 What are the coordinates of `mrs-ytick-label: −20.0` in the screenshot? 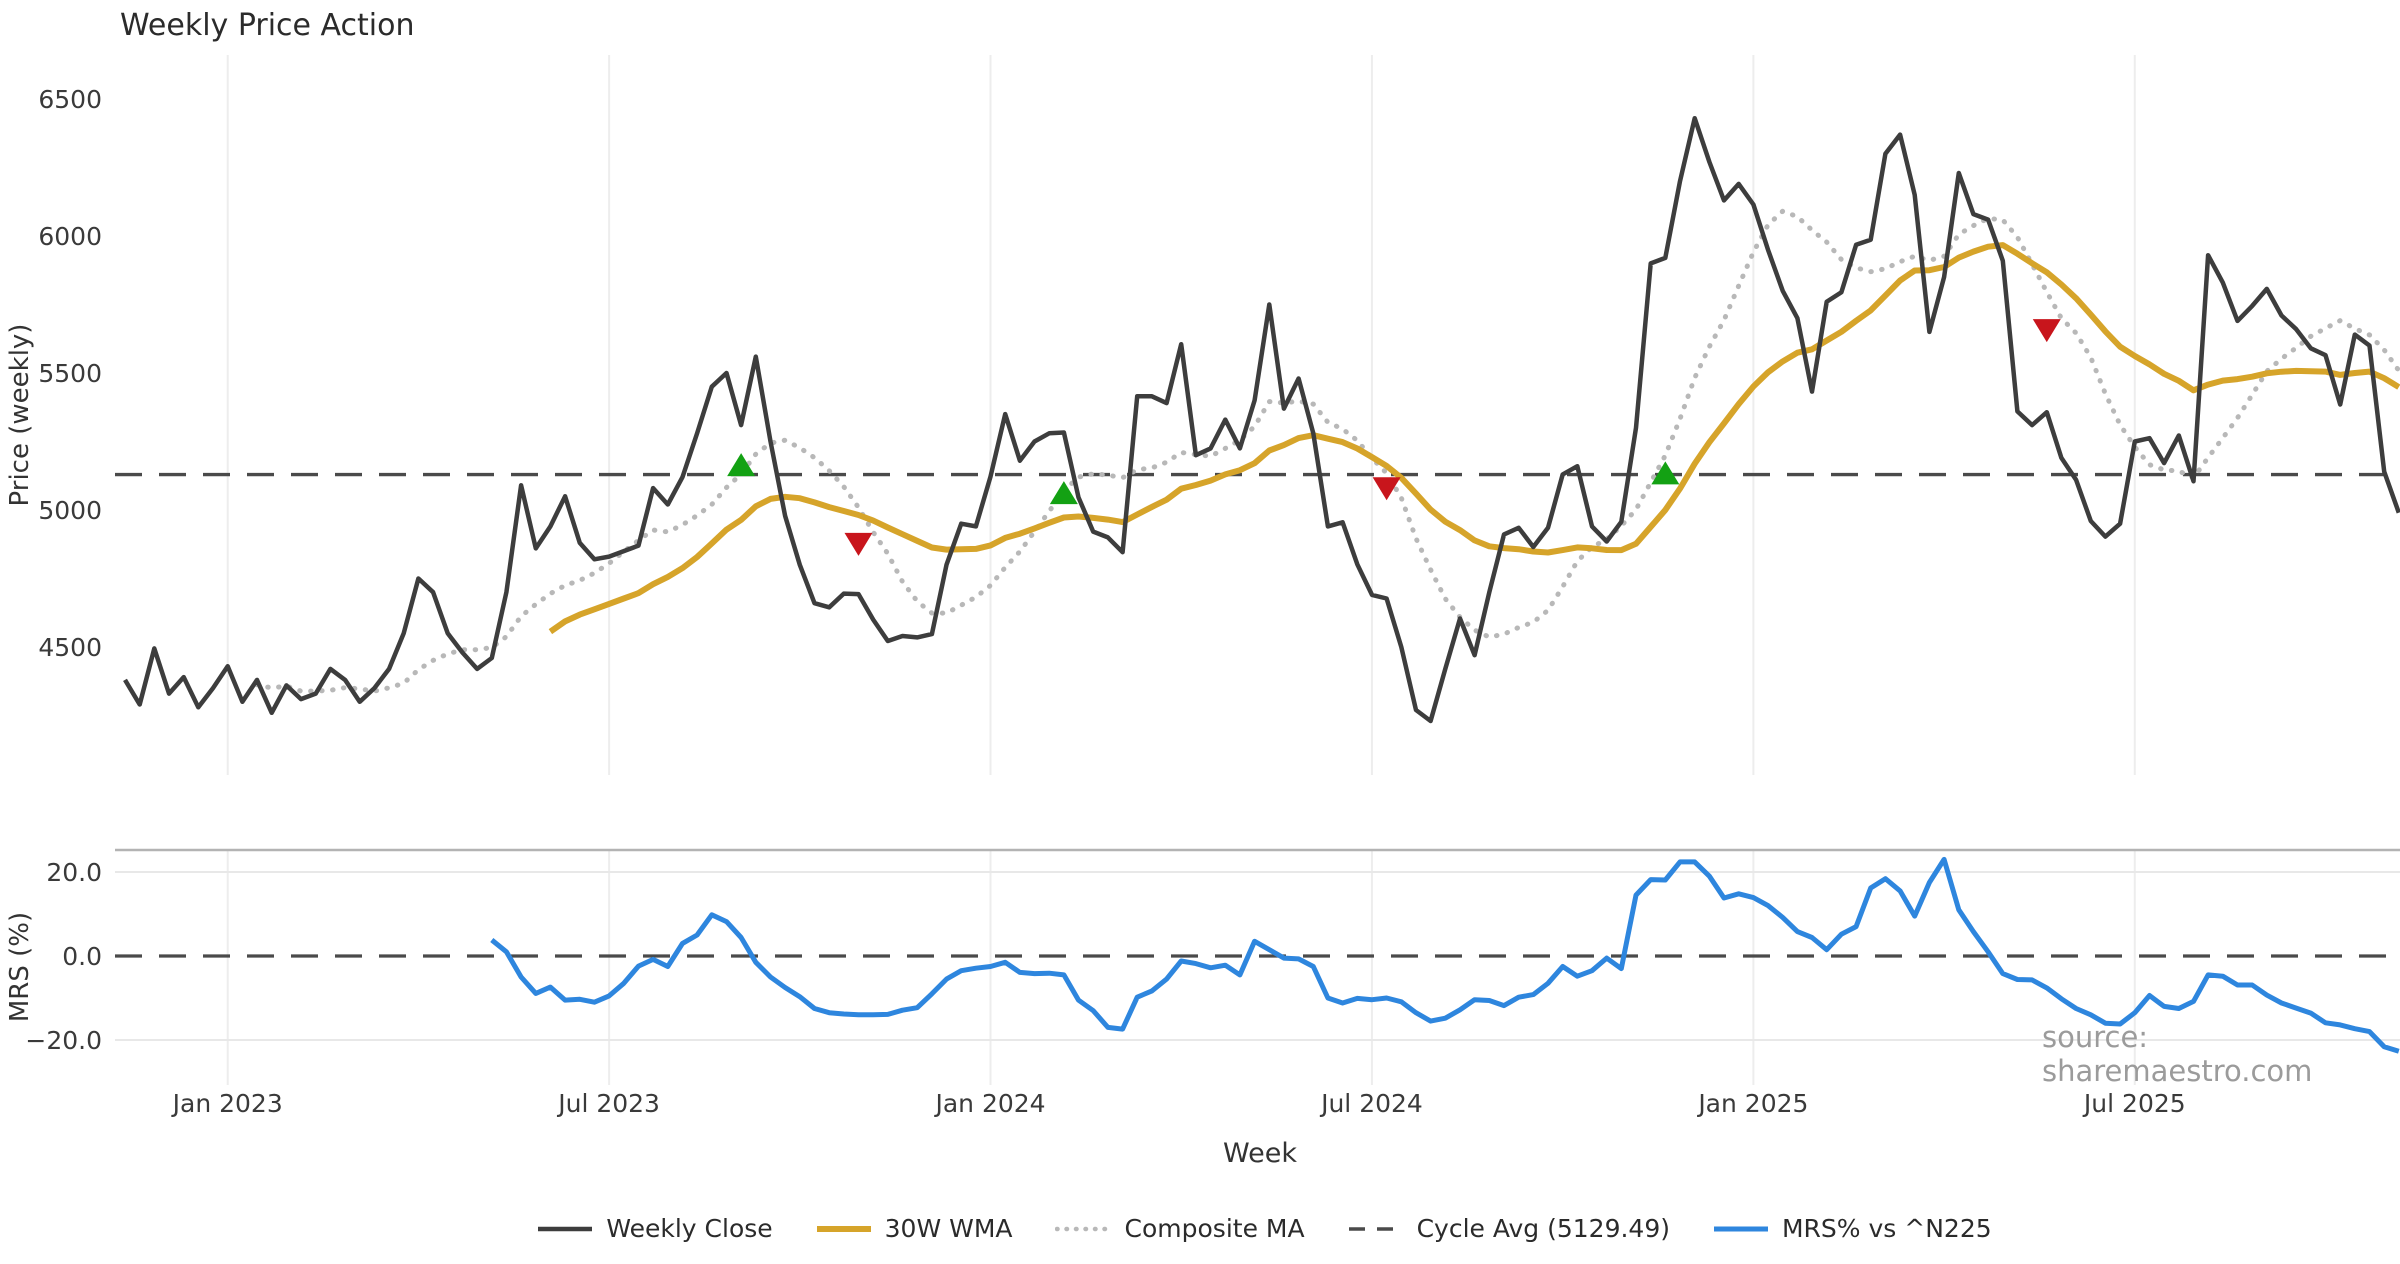 It's located at (63, 1040).